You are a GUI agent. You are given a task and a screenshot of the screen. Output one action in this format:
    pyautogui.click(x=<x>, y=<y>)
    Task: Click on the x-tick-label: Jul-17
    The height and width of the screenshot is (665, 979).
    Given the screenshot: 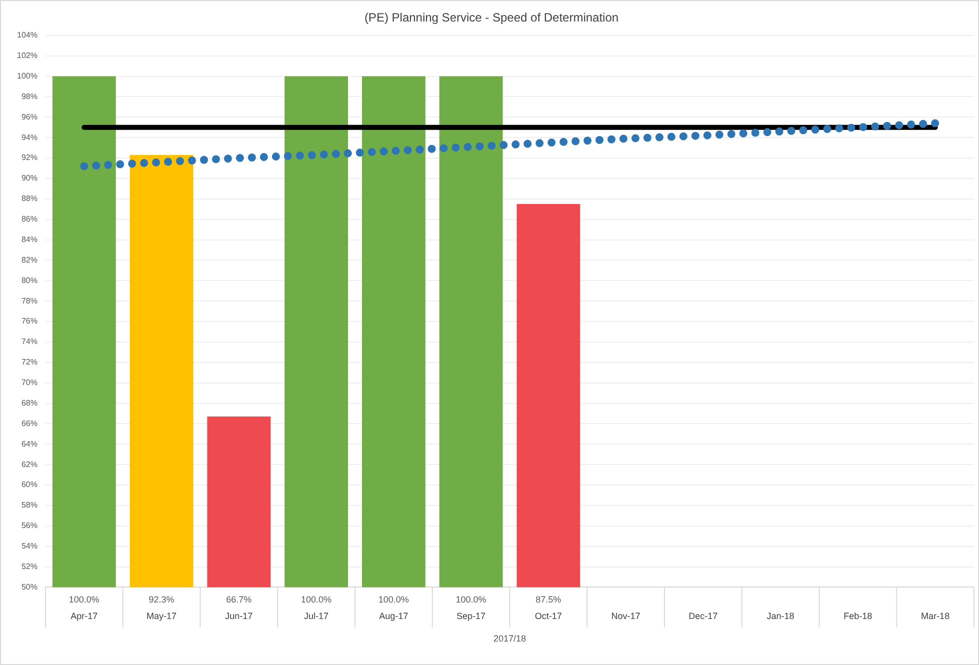 What is the action you would take?
    pyautogui.click(x=316, y=616)
    